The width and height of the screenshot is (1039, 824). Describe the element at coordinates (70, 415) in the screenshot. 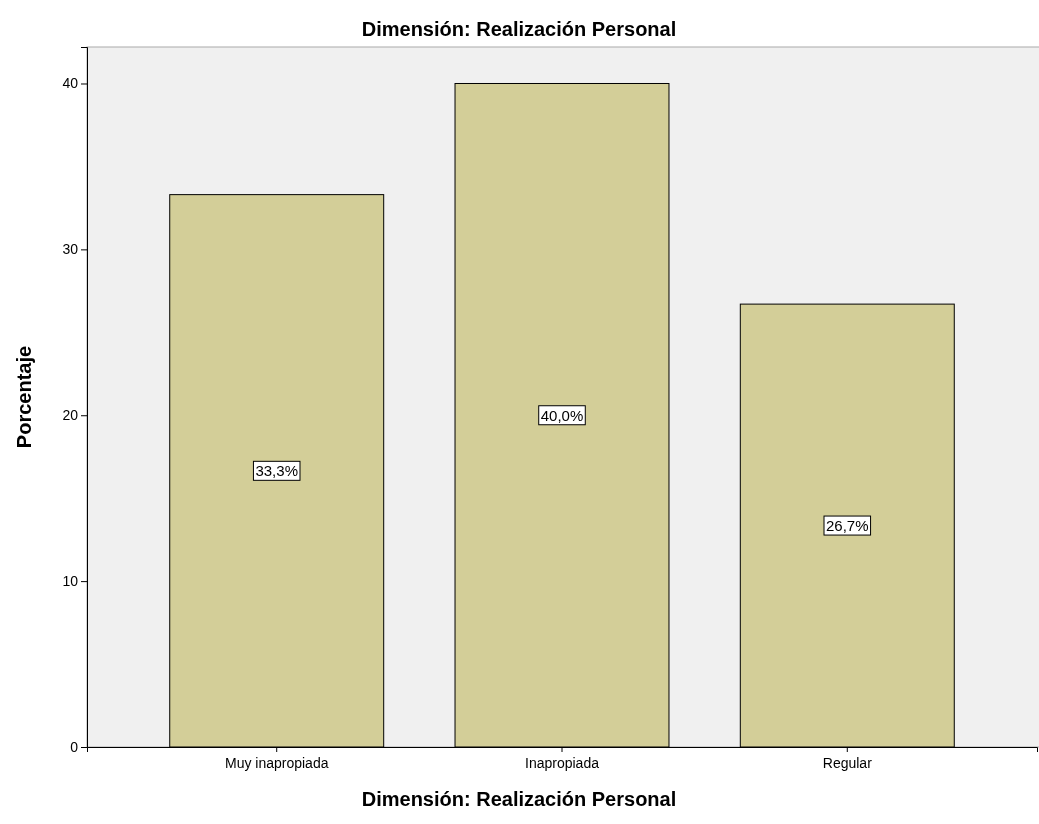

I see `y-tick-label: 20` at that location.